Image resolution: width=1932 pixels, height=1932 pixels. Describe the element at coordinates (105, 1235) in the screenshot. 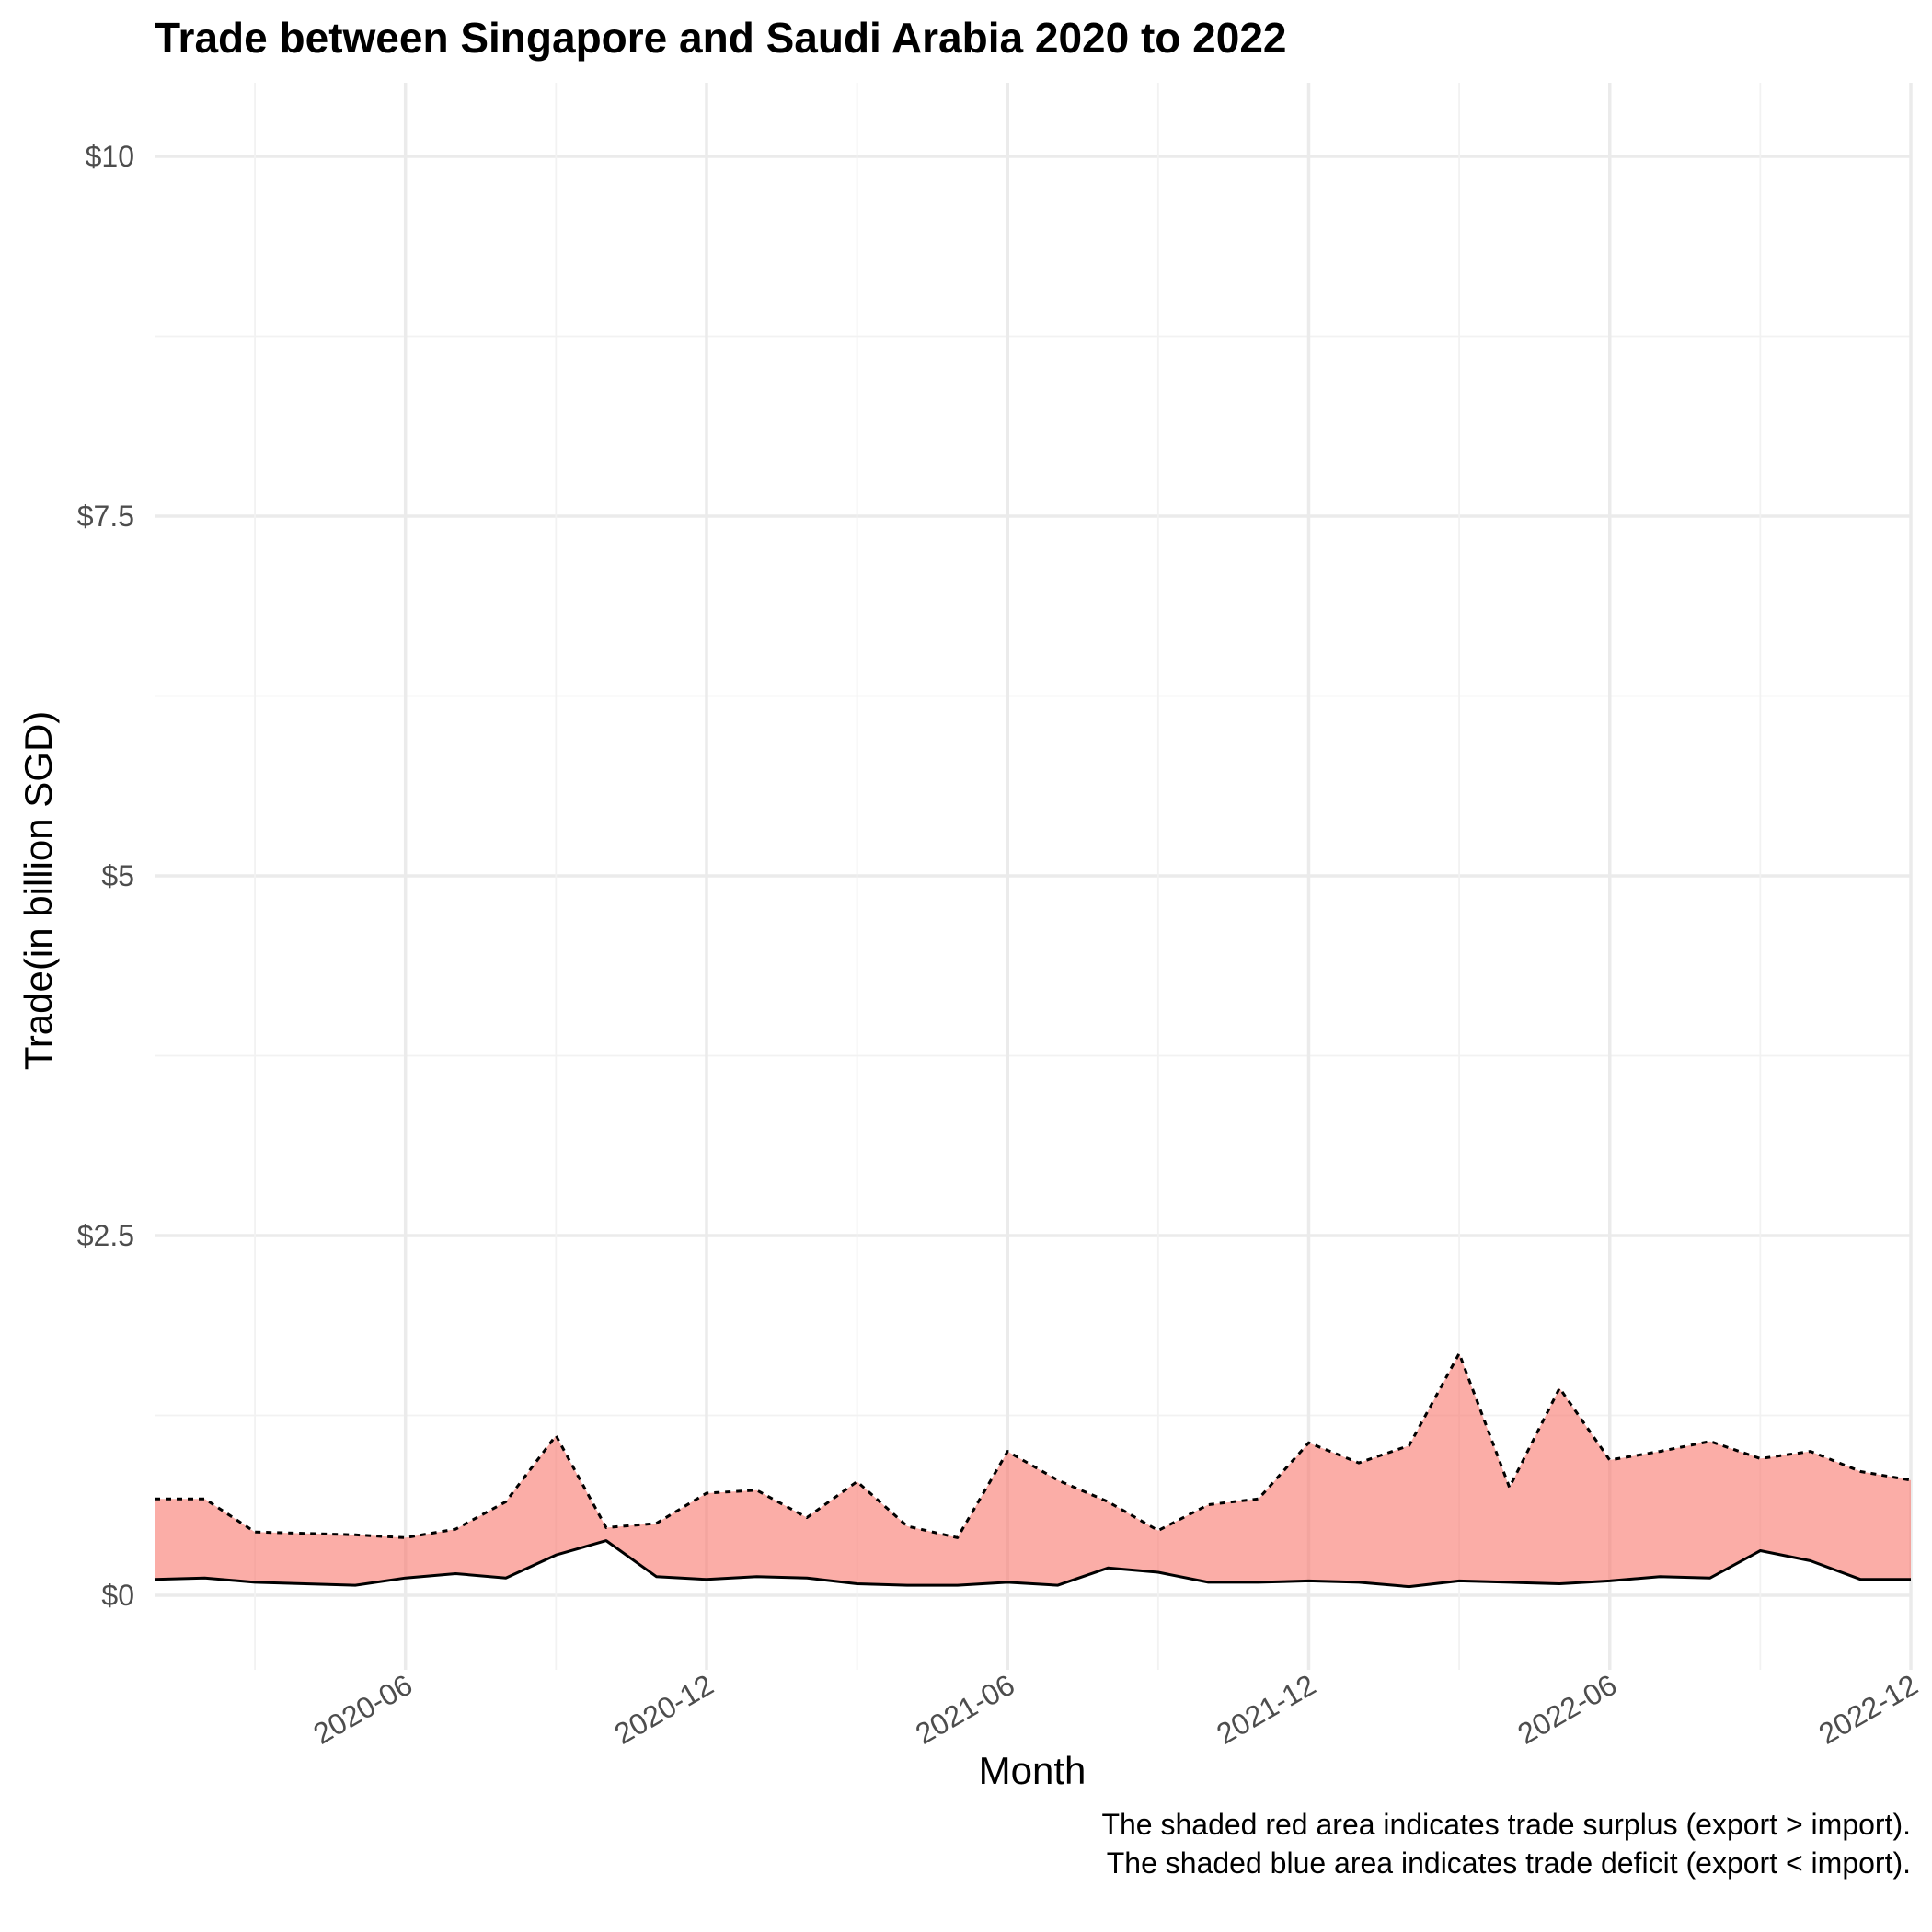

I see `y-tick-label: $2.5` at that location.